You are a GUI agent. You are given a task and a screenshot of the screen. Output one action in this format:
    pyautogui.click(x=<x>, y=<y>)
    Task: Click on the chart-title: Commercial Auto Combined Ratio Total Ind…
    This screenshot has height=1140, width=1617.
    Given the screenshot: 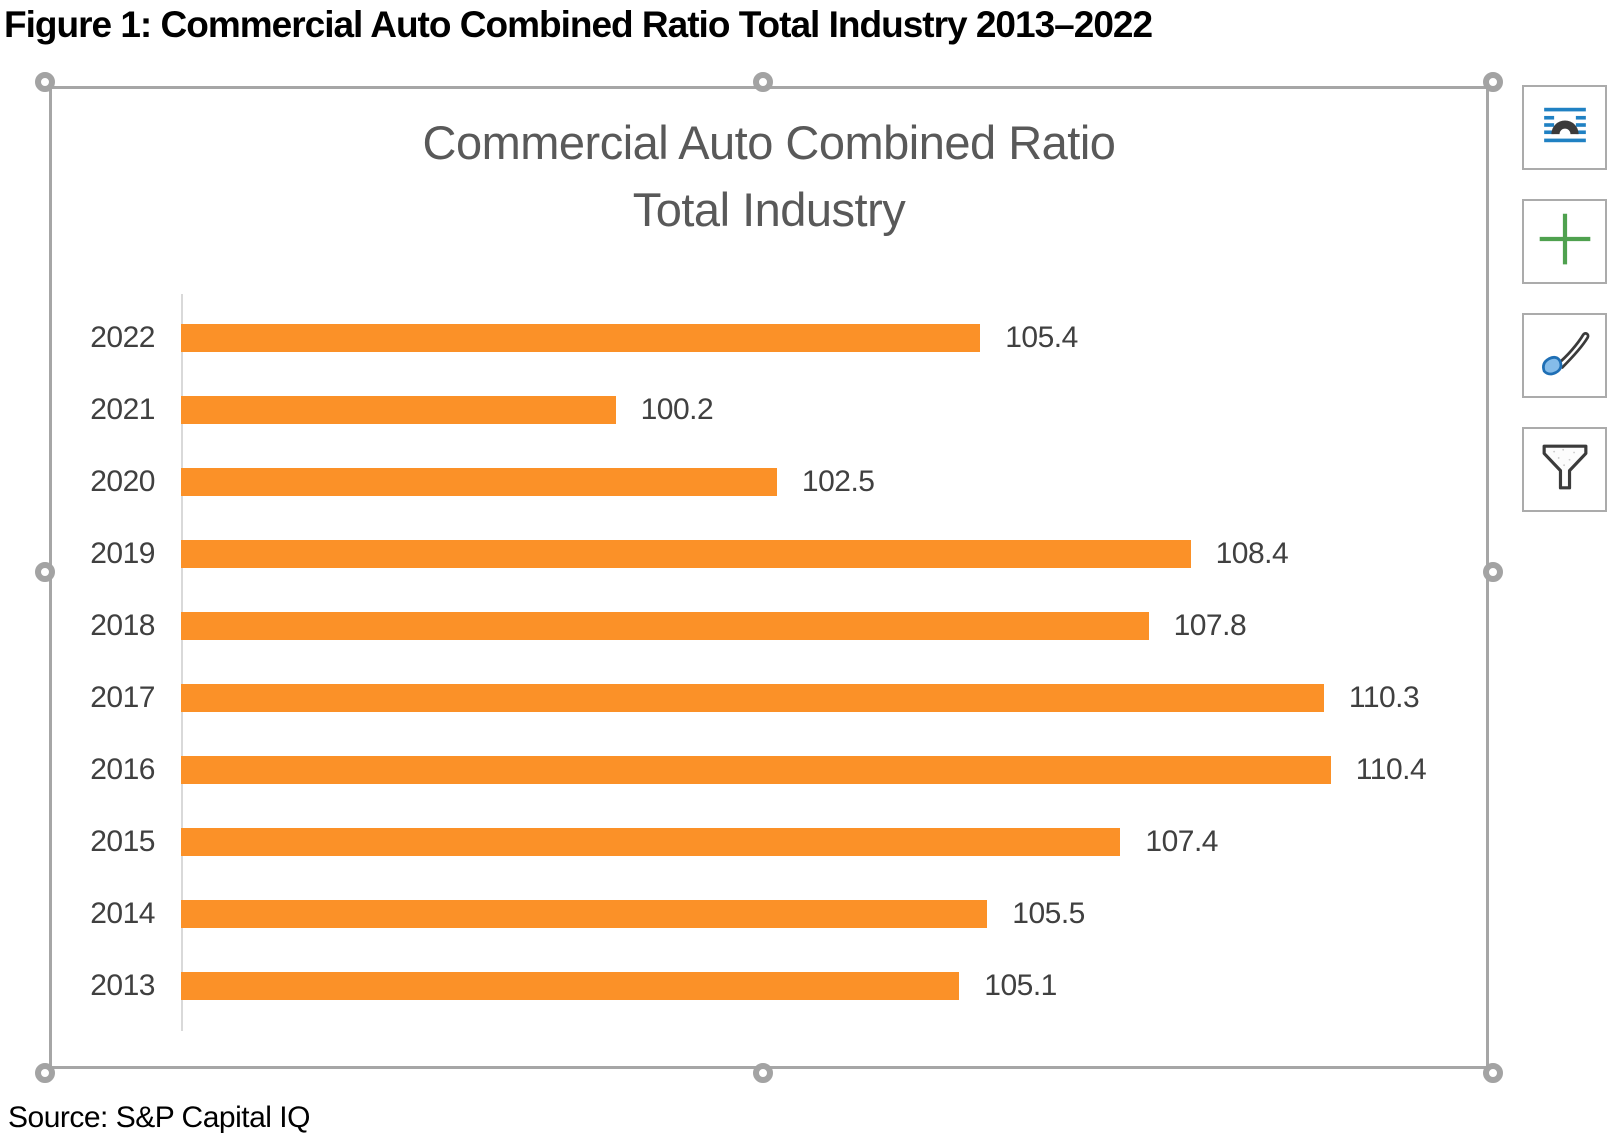 What is the action you would take?
    pyautogui.click(x=769, y=176)
    